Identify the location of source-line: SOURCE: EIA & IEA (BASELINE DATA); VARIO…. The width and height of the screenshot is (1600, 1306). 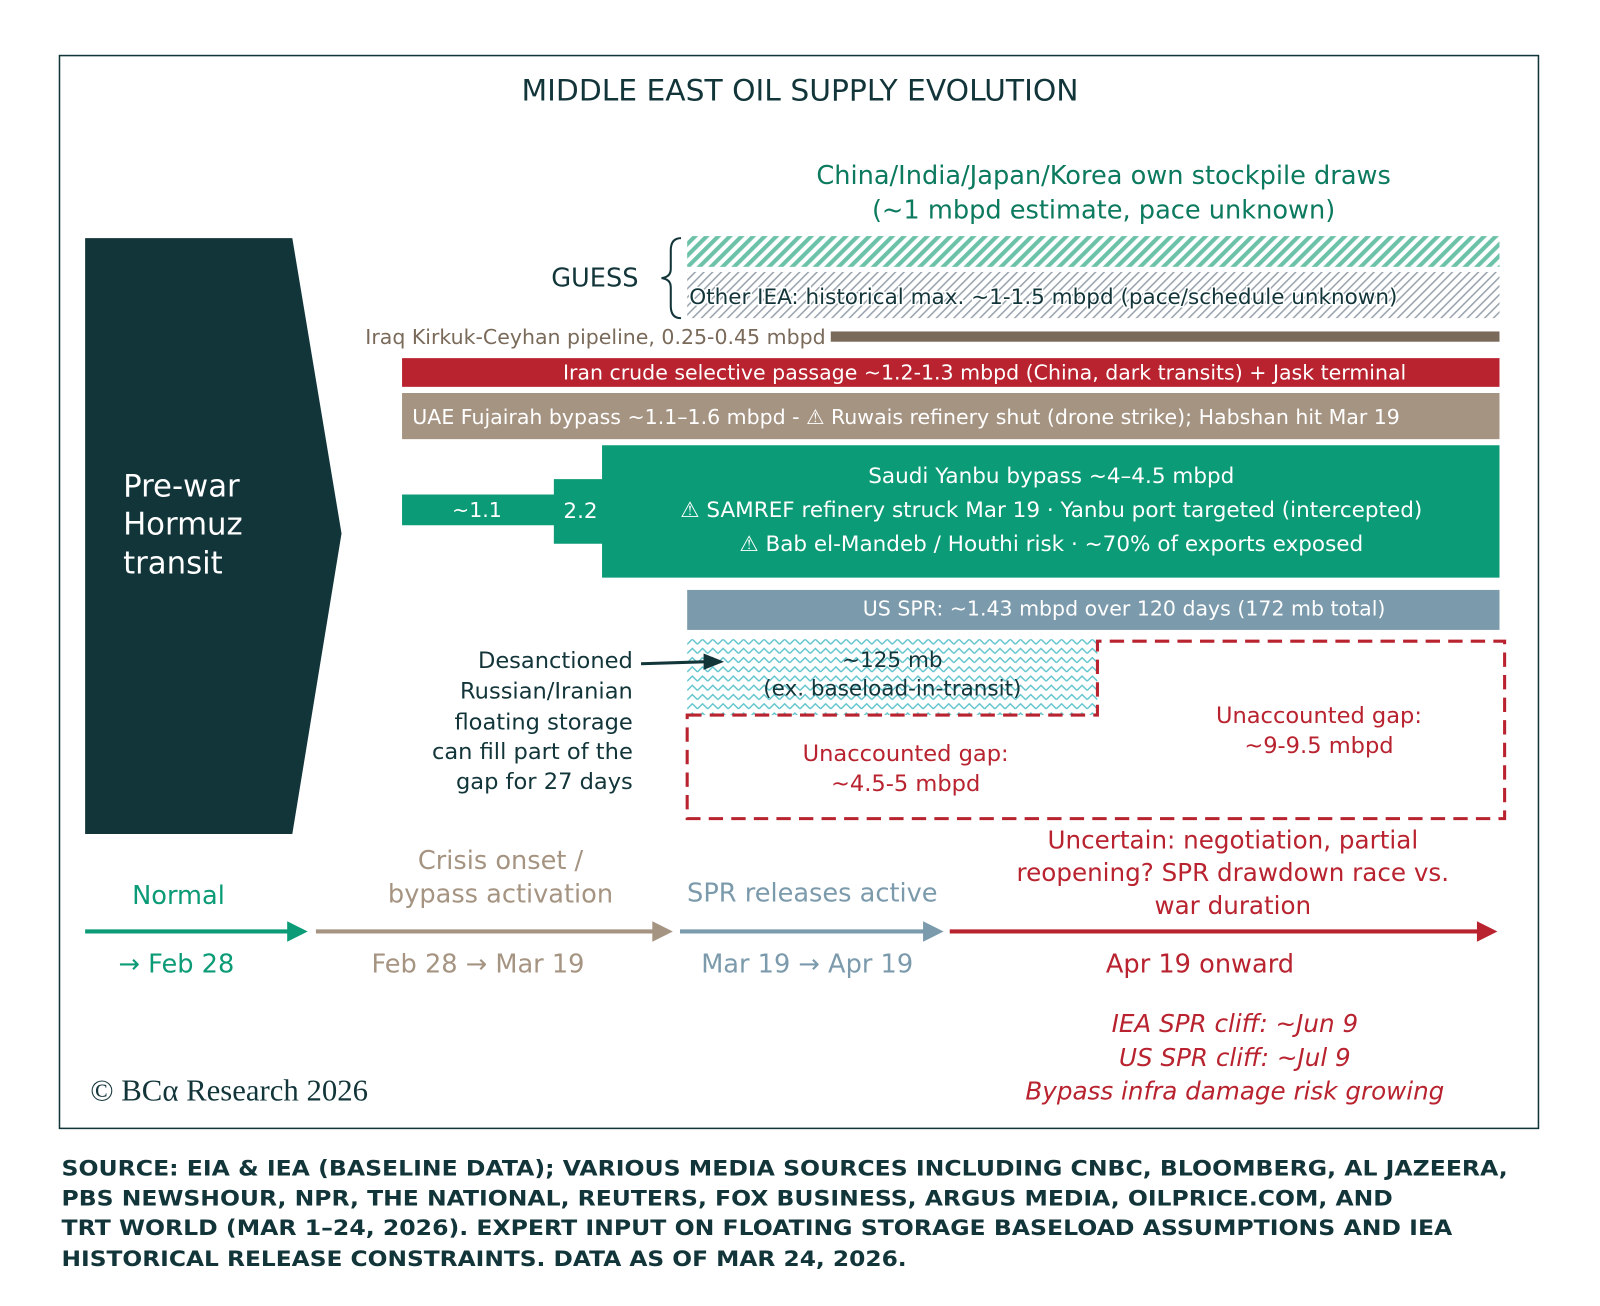
(785, 1169).